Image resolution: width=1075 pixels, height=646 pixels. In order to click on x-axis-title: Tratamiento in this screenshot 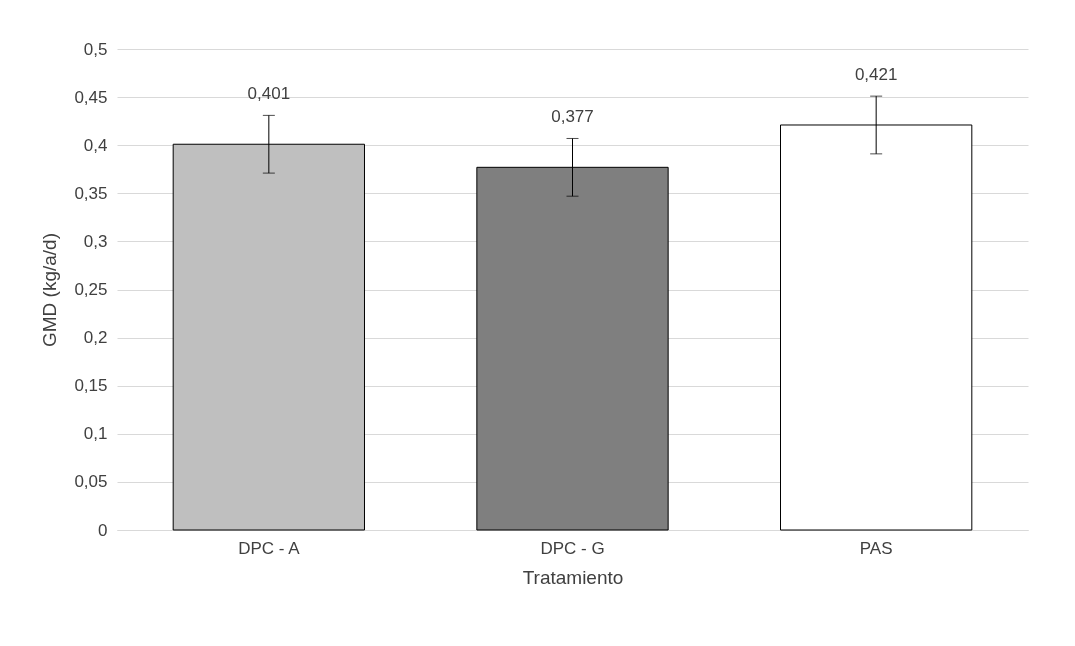, I will do `click(573, 577)`.